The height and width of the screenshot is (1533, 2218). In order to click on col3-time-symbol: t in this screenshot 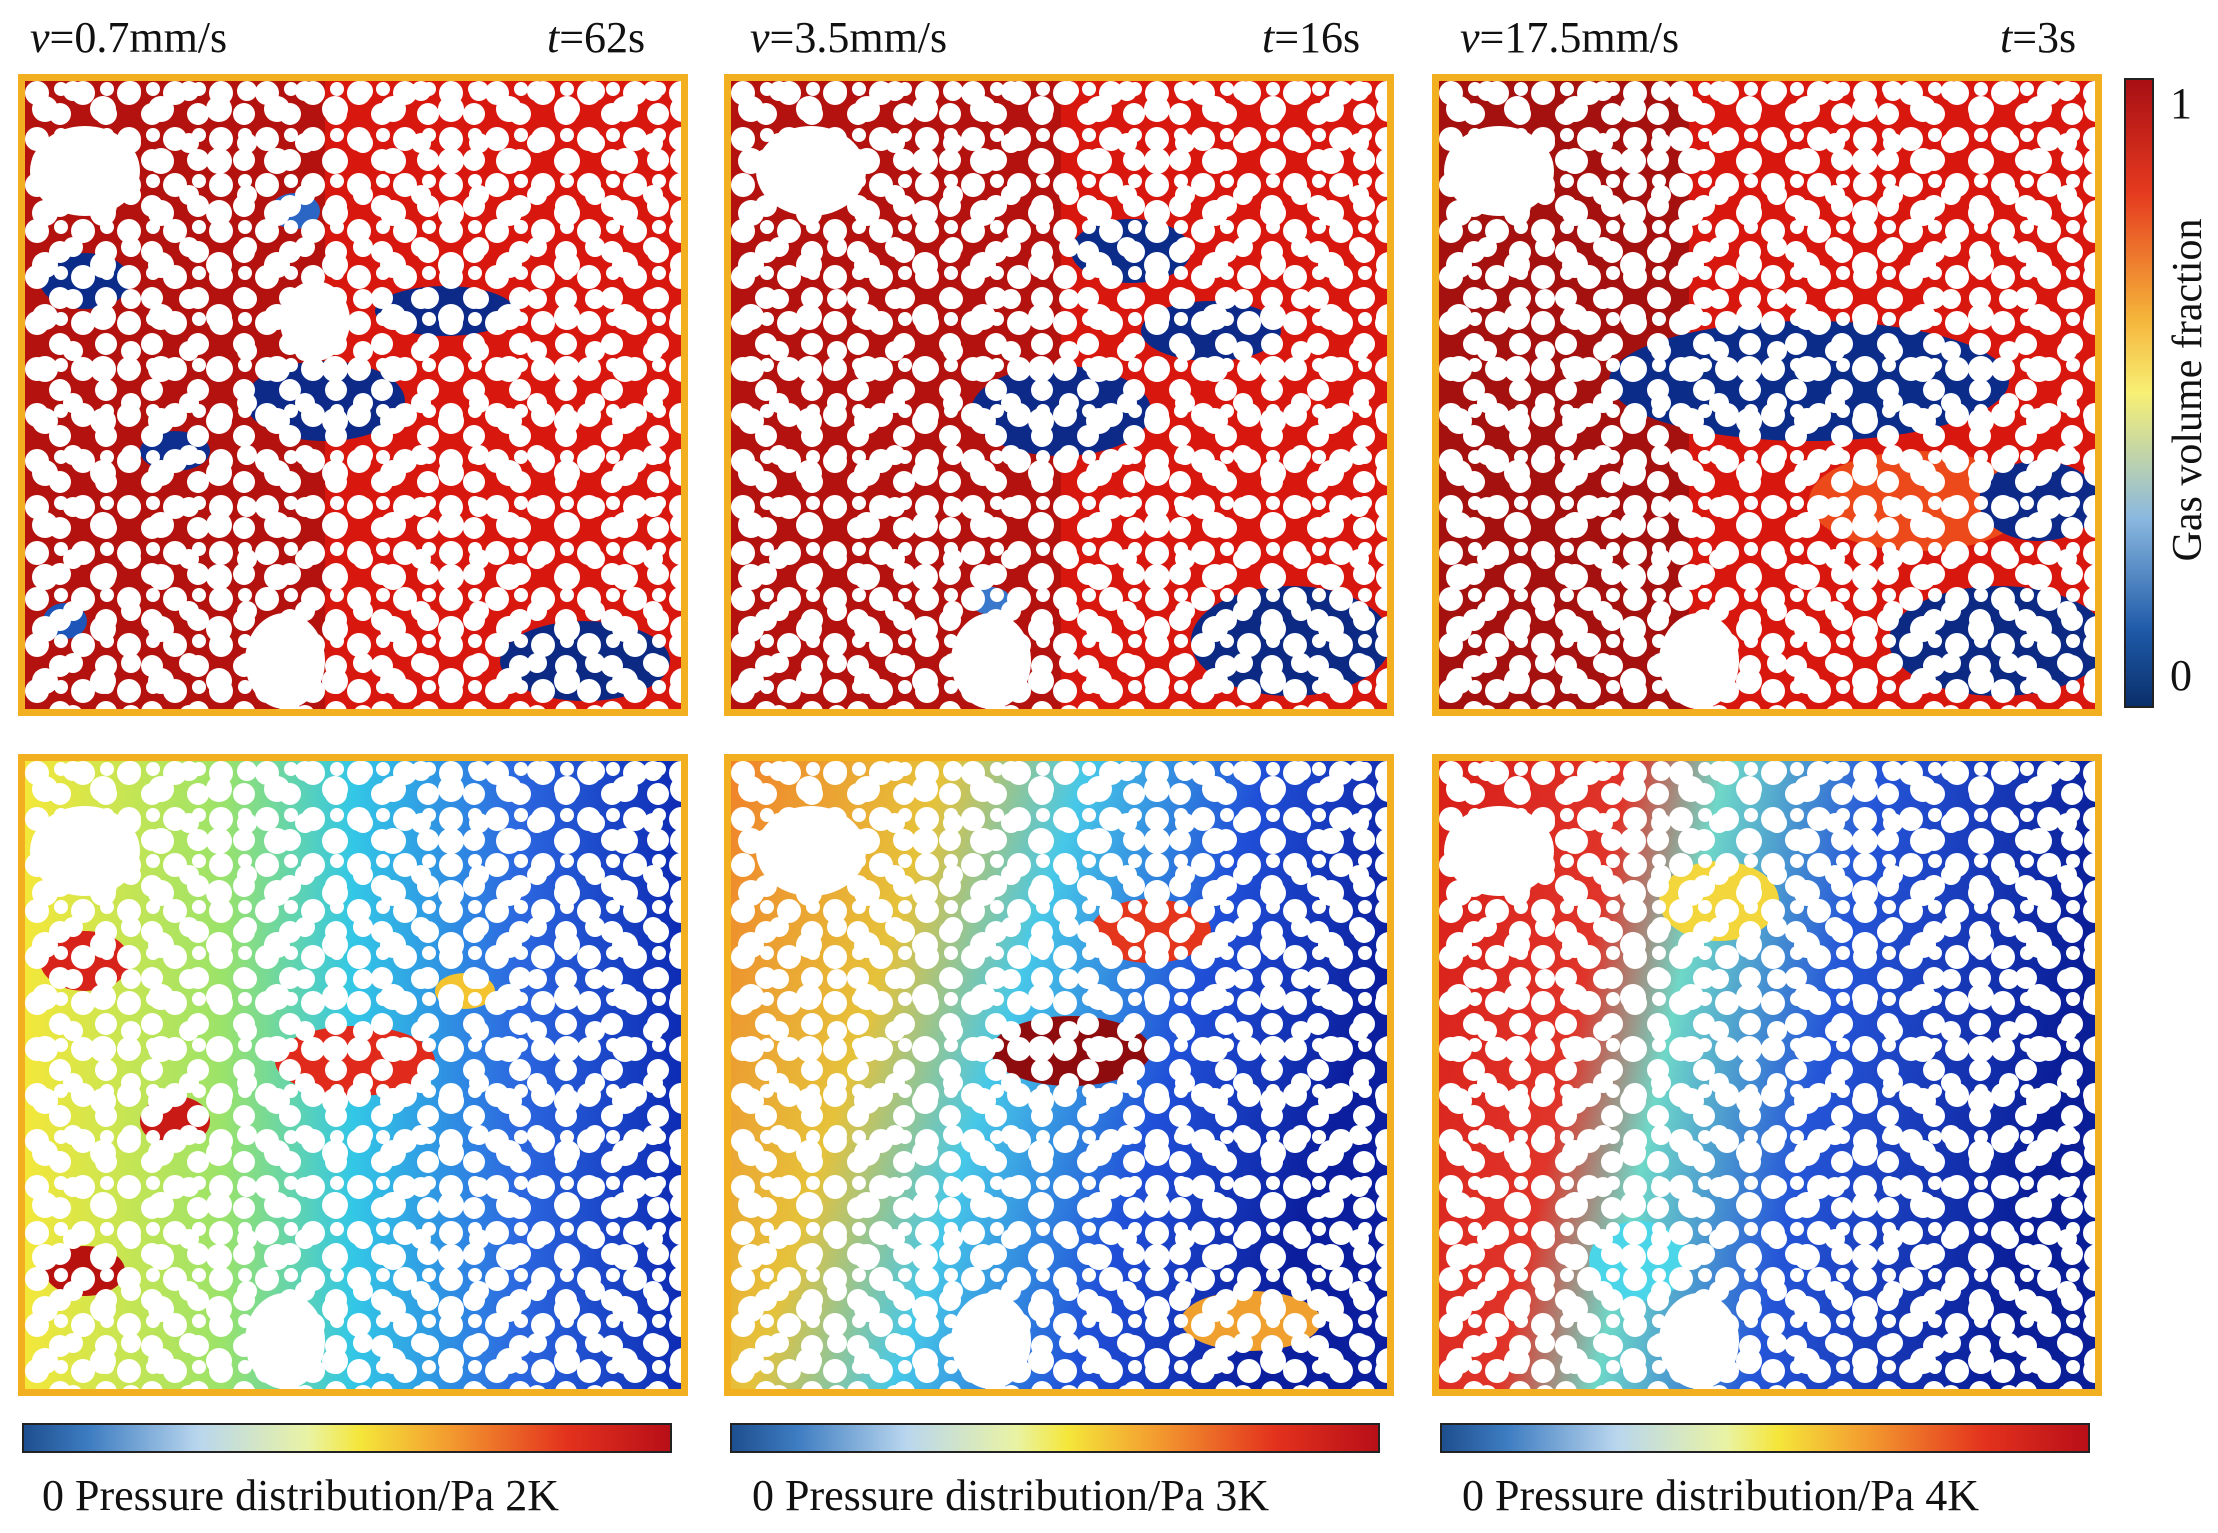, I will do `click(2006, 37)`.